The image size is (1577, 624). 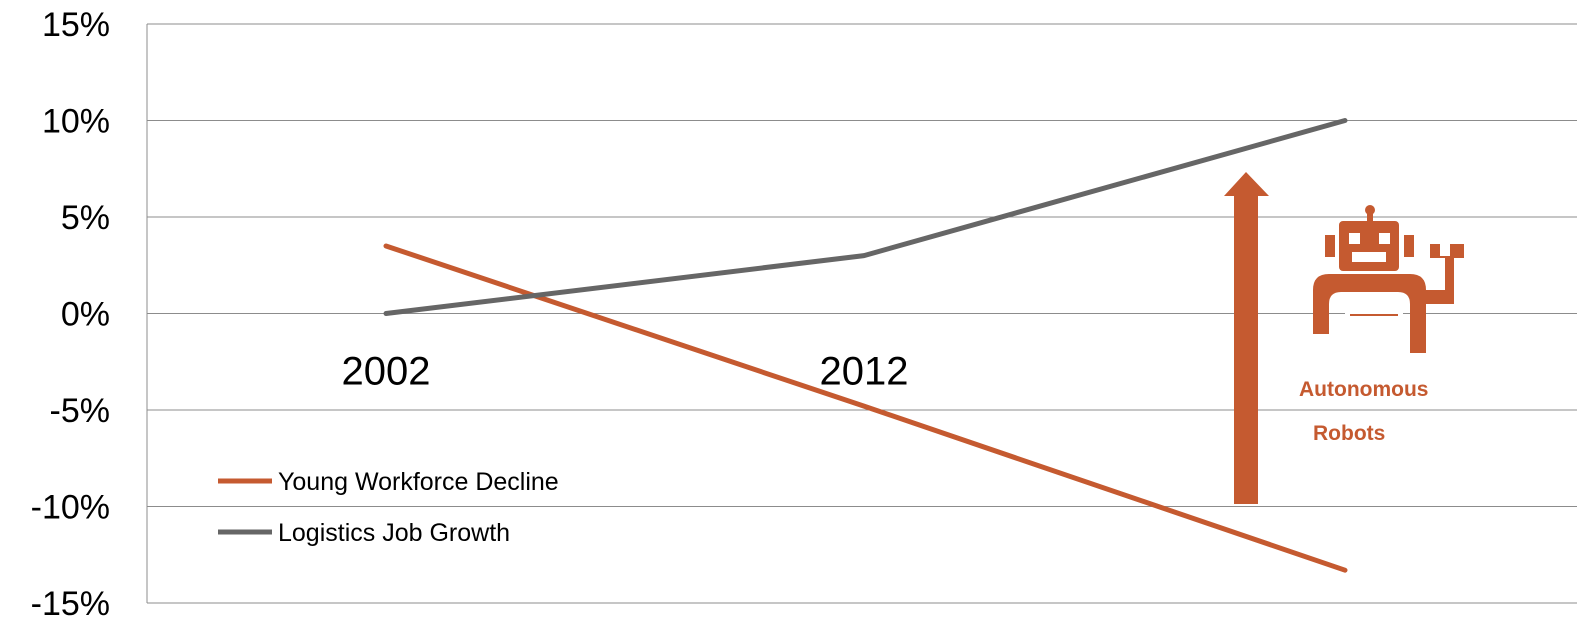 I want to click on annotation-line-2: Robots, so click(x=1349, y=433).